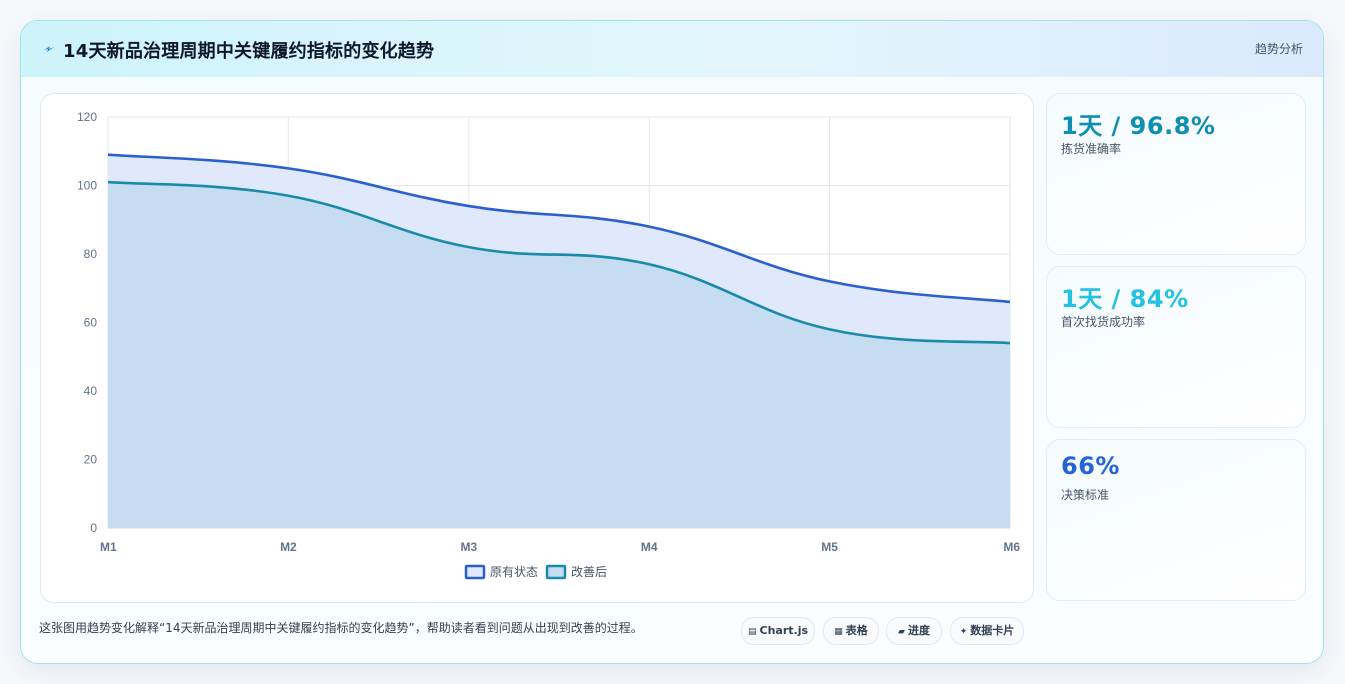 This screenshot has height=684, width=1345. I want to click on x-tick-label: M1, so click(108, 547).